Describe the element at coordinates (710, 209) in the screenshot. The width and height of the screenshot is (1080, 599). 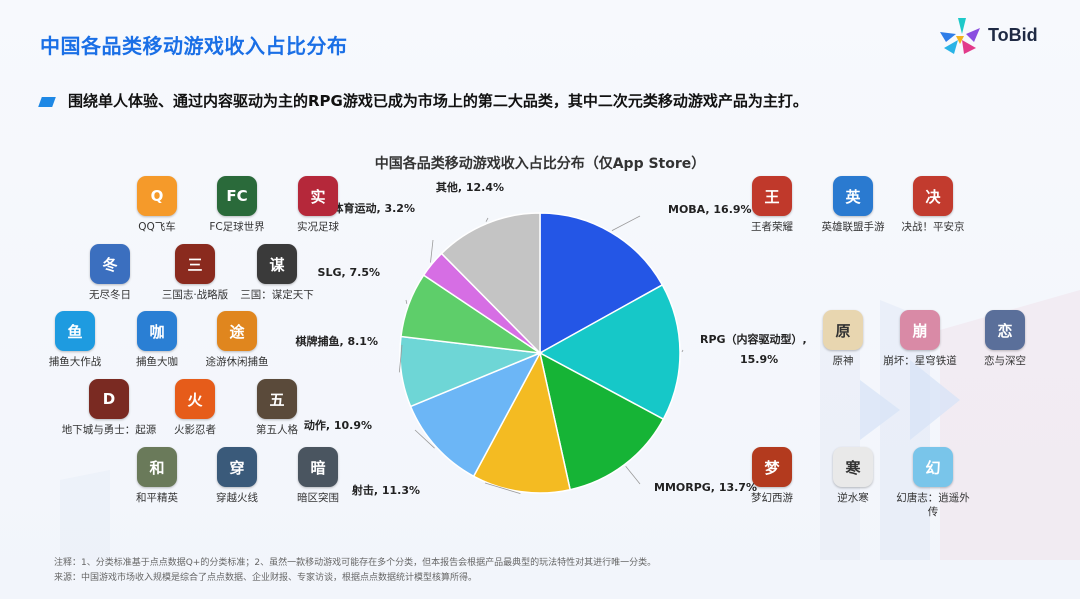
I see `slice-label: MOBA, 16.9%` at that location.